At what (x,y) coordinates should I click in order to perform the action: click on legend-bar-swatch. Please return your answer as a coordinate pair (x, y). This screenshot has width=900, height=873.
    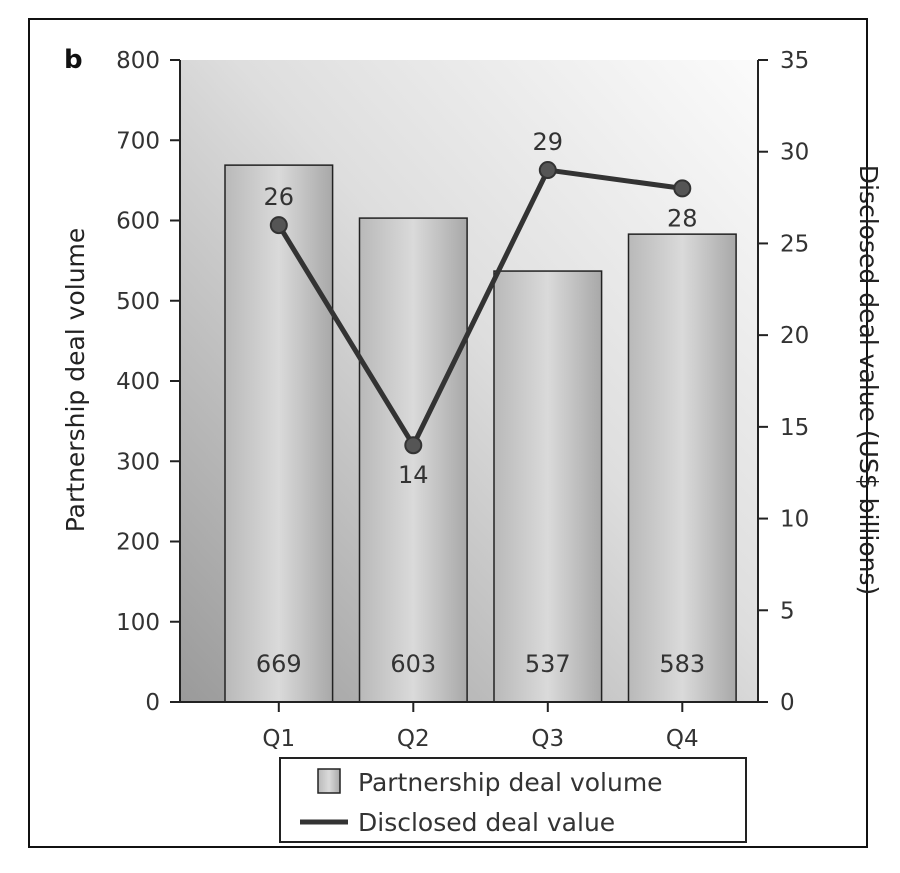
    Looking at the image, I should click on (329, 781).